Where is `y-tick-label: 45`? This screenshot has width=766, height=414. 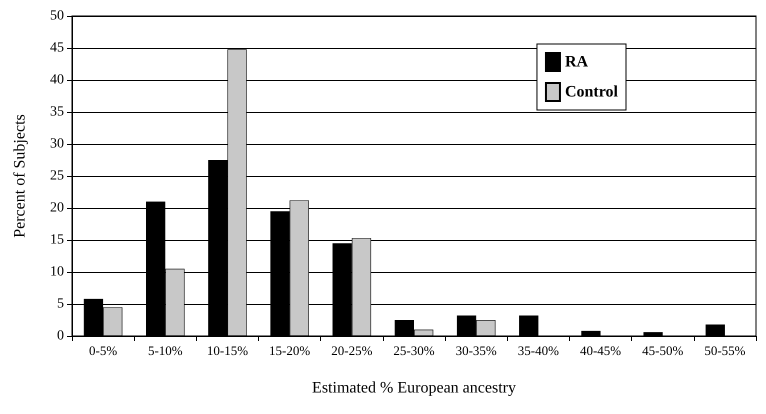 y-tick-label: 45 is located at coordinates (57, 48).